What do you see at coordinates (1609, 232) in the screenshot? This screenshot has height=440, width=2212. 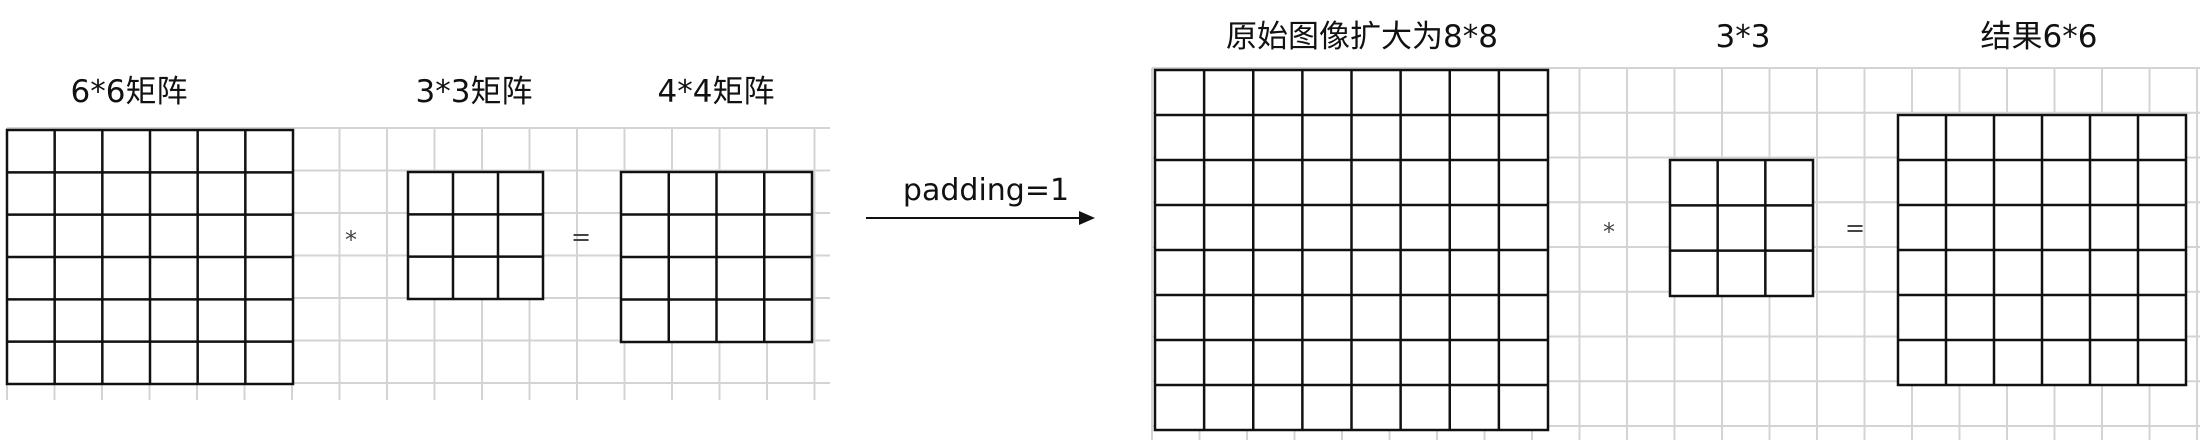 I see `convolution-operator-right: *` at bounding box center [1609, 232].